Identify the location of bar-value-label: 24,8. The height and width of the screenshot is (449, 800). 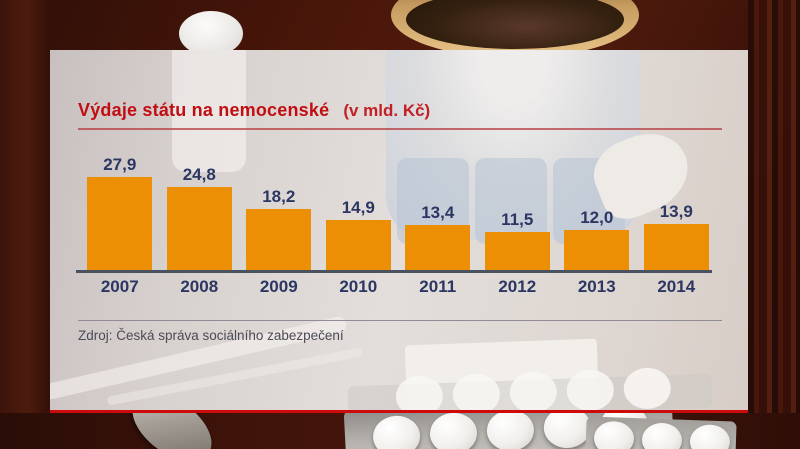
(199, 174).